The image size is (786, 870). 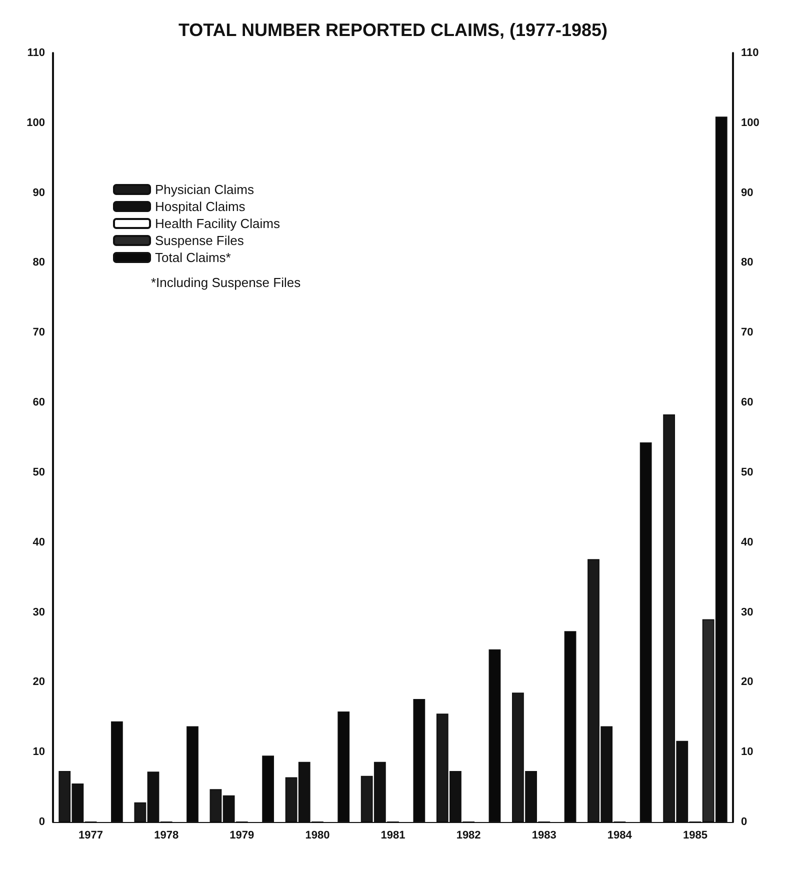 I want to click on y2-tick-label: 70, so click(x=747, y=332).